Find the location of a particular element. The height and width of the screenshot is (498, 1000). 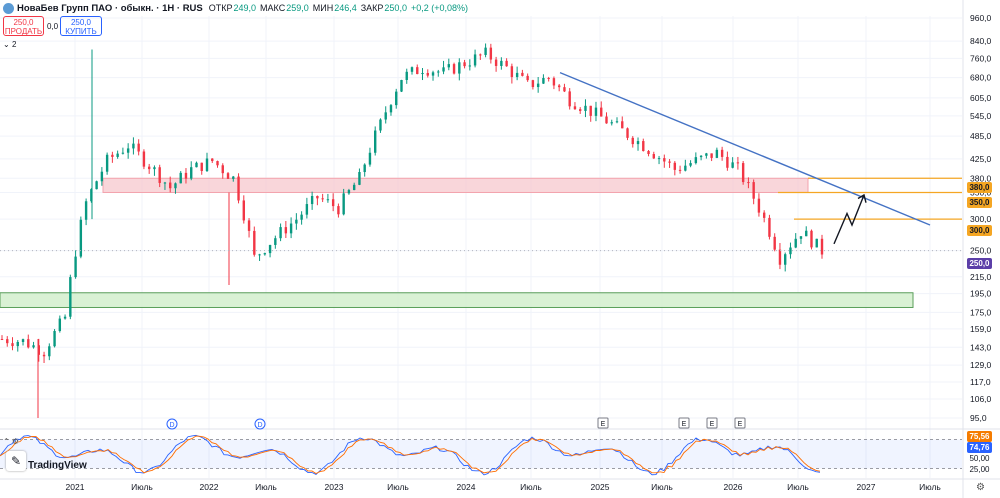

price-axis-label: 380,0 is located at coordinates (981, 178).